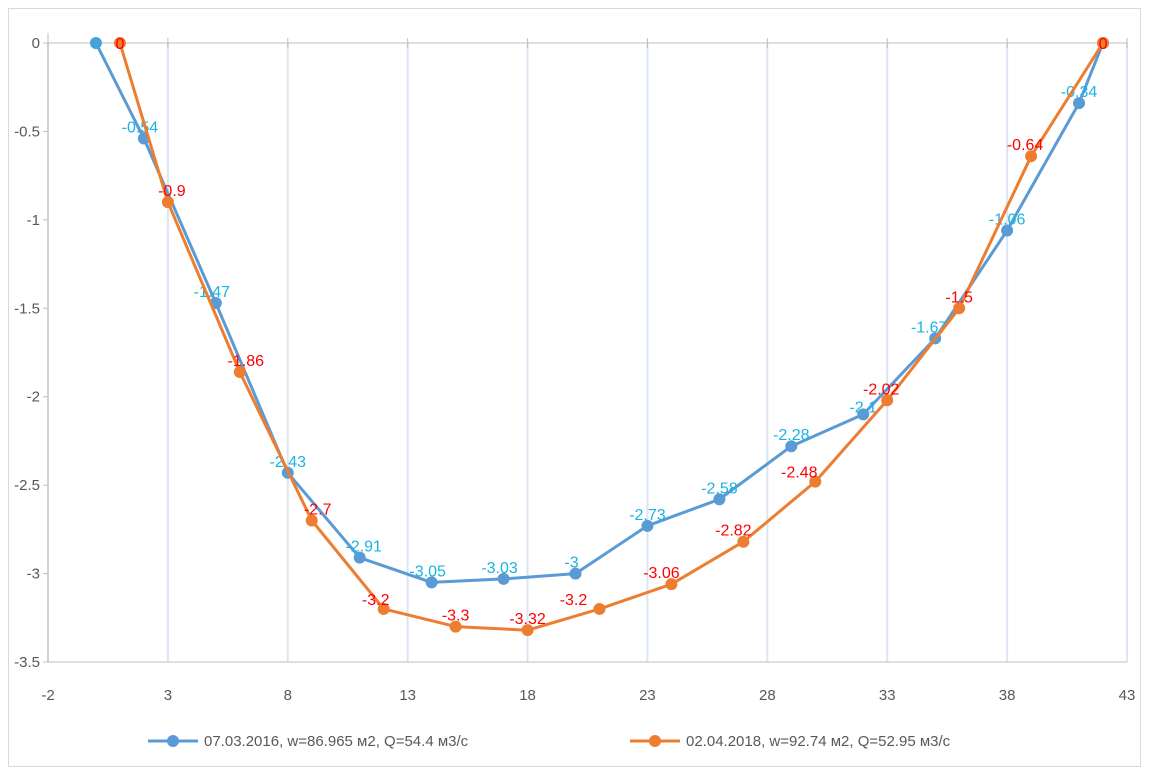  I want to click on data-label: -2.43, so click(288, 462).